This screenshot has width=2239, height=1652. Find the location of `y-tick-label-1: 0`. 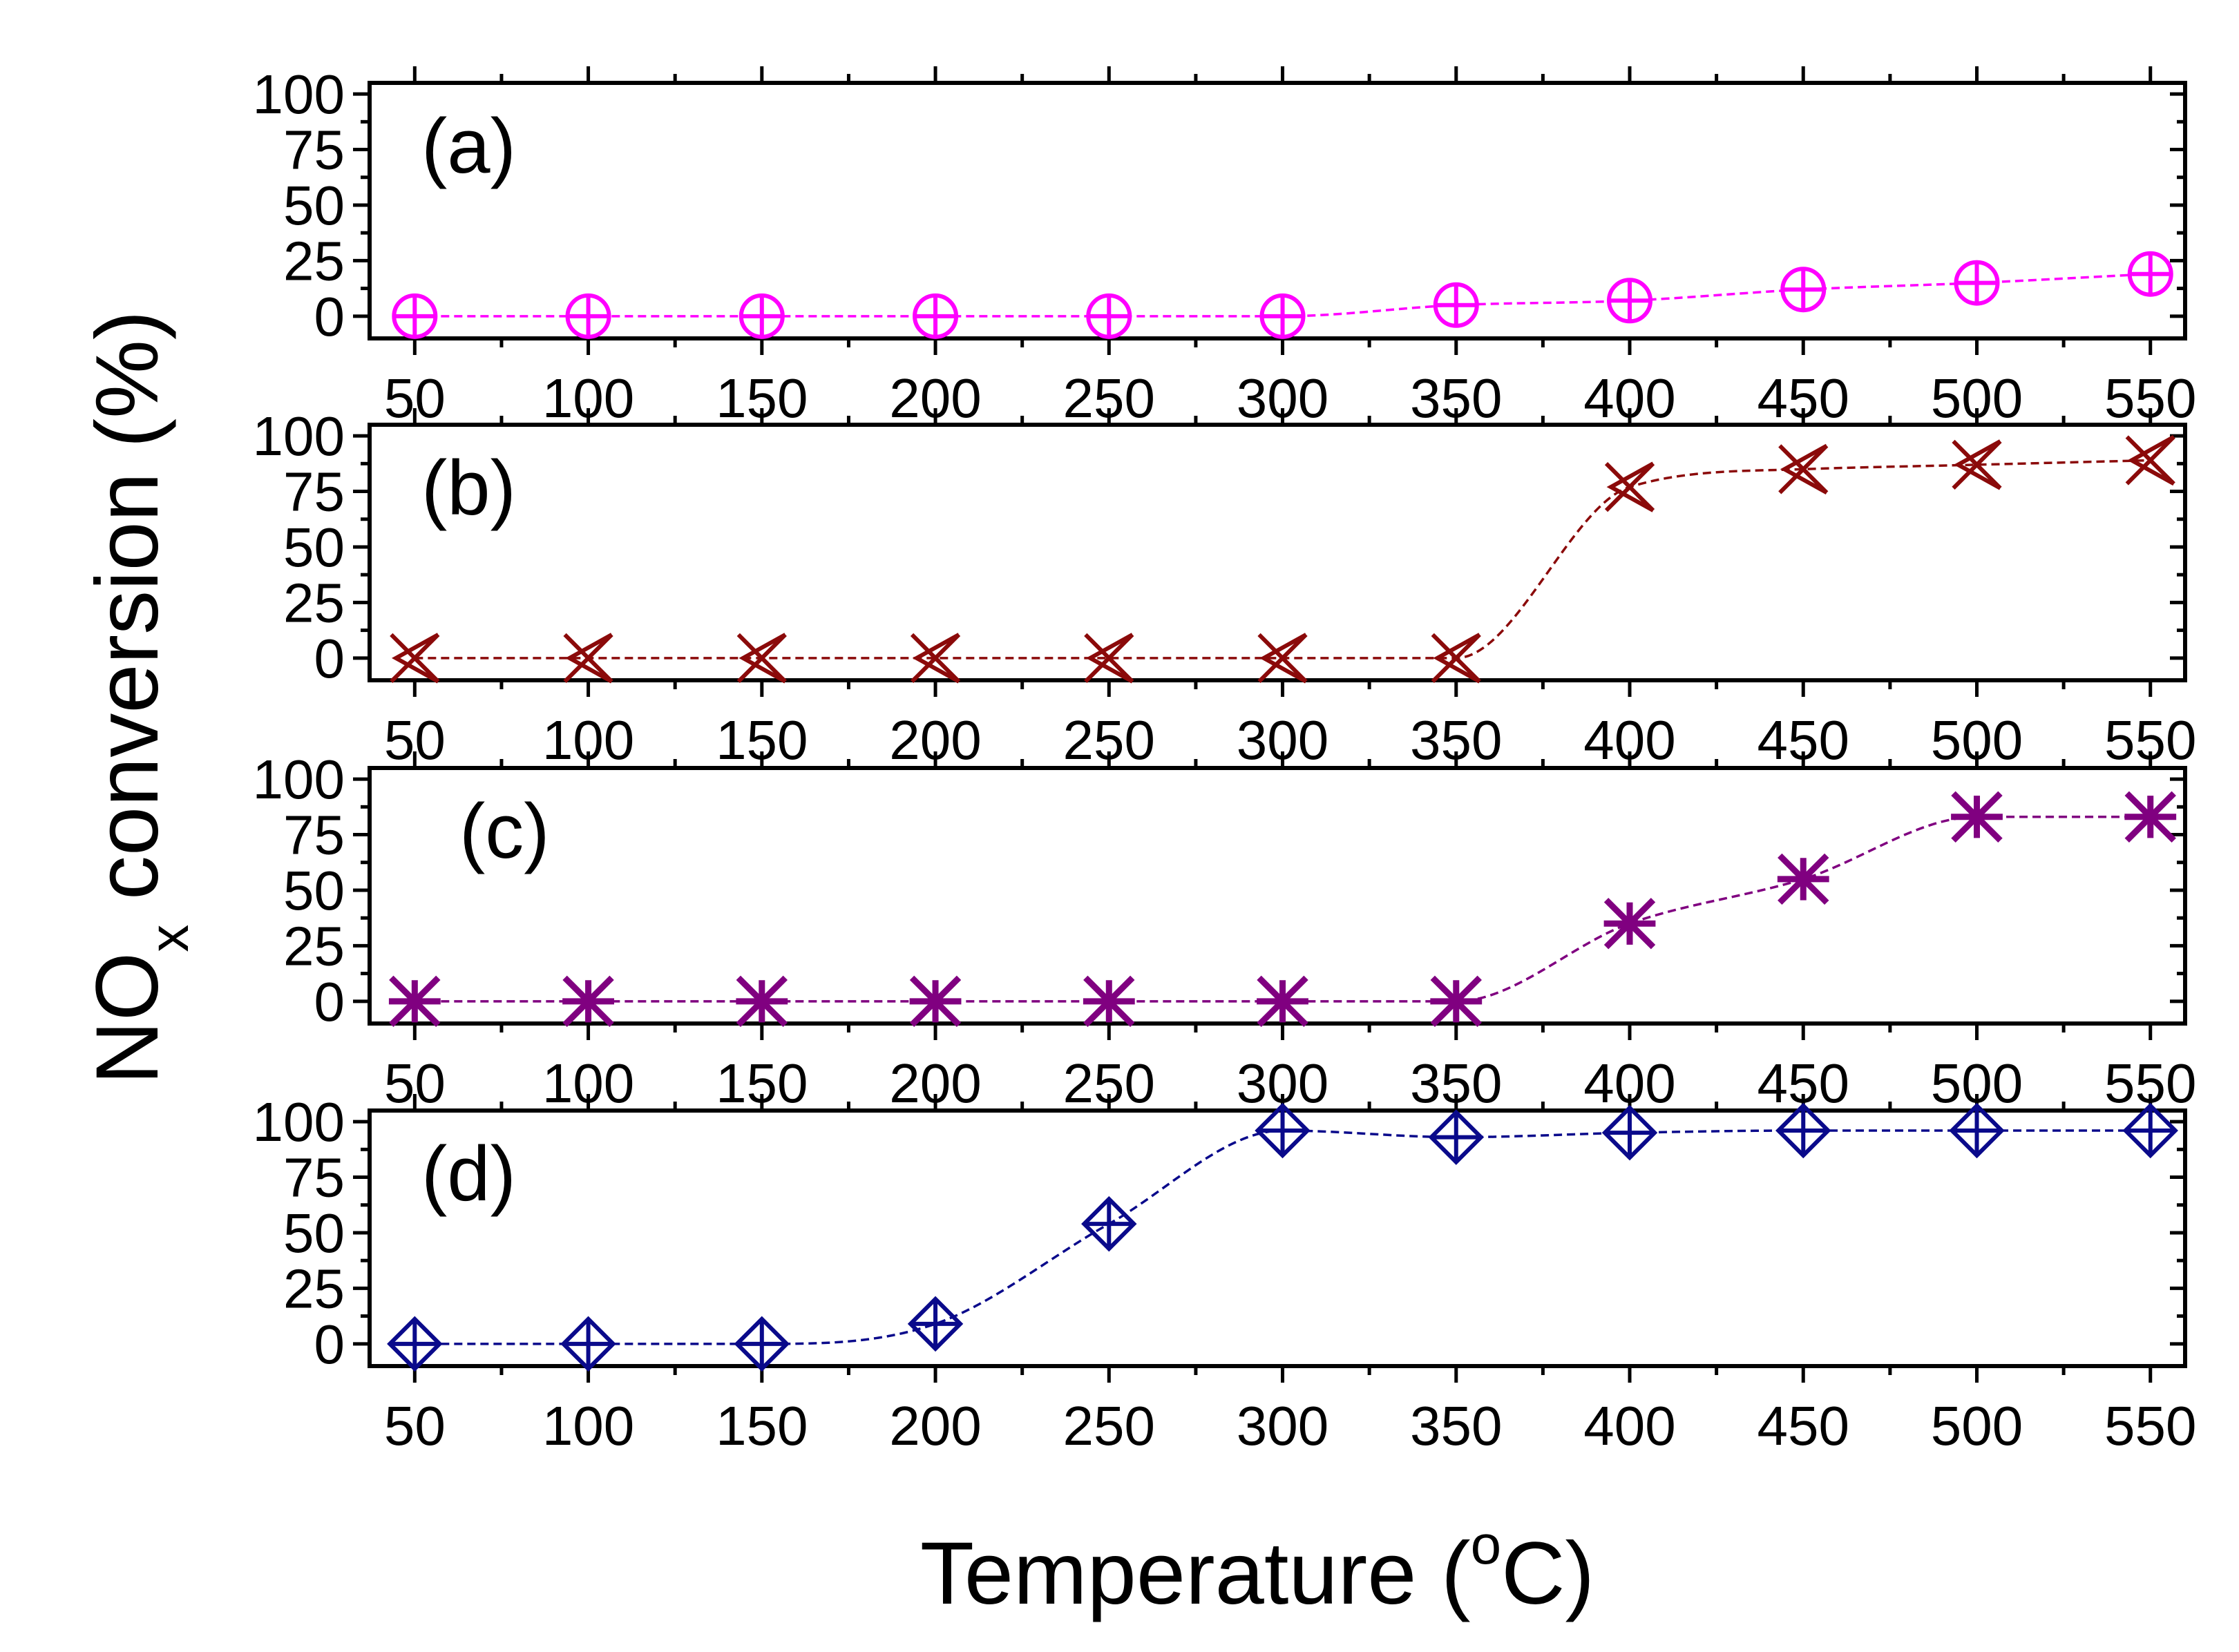

y-tick-label-1: 0 is located at coordinates (329, 316).